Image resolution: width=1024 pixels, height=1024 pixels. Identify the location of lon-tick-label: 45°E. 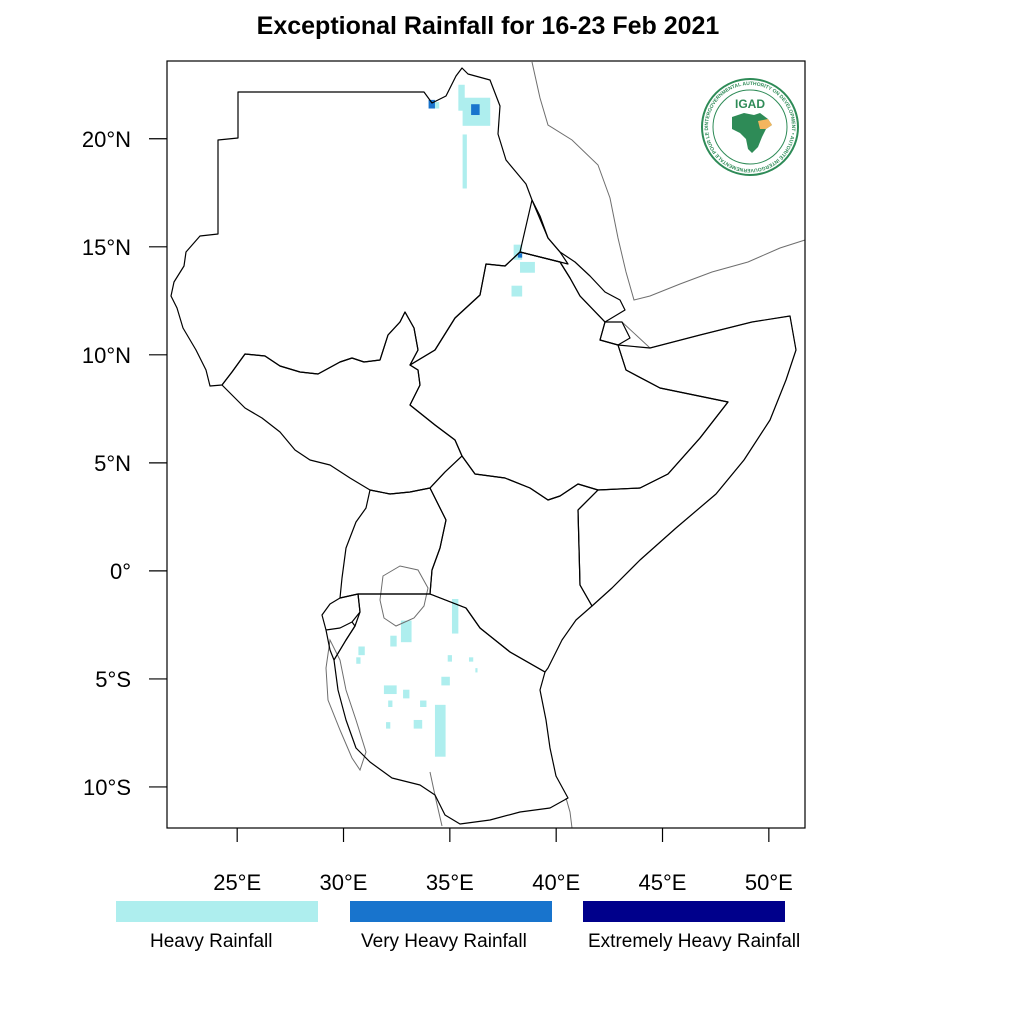
(663, 882).